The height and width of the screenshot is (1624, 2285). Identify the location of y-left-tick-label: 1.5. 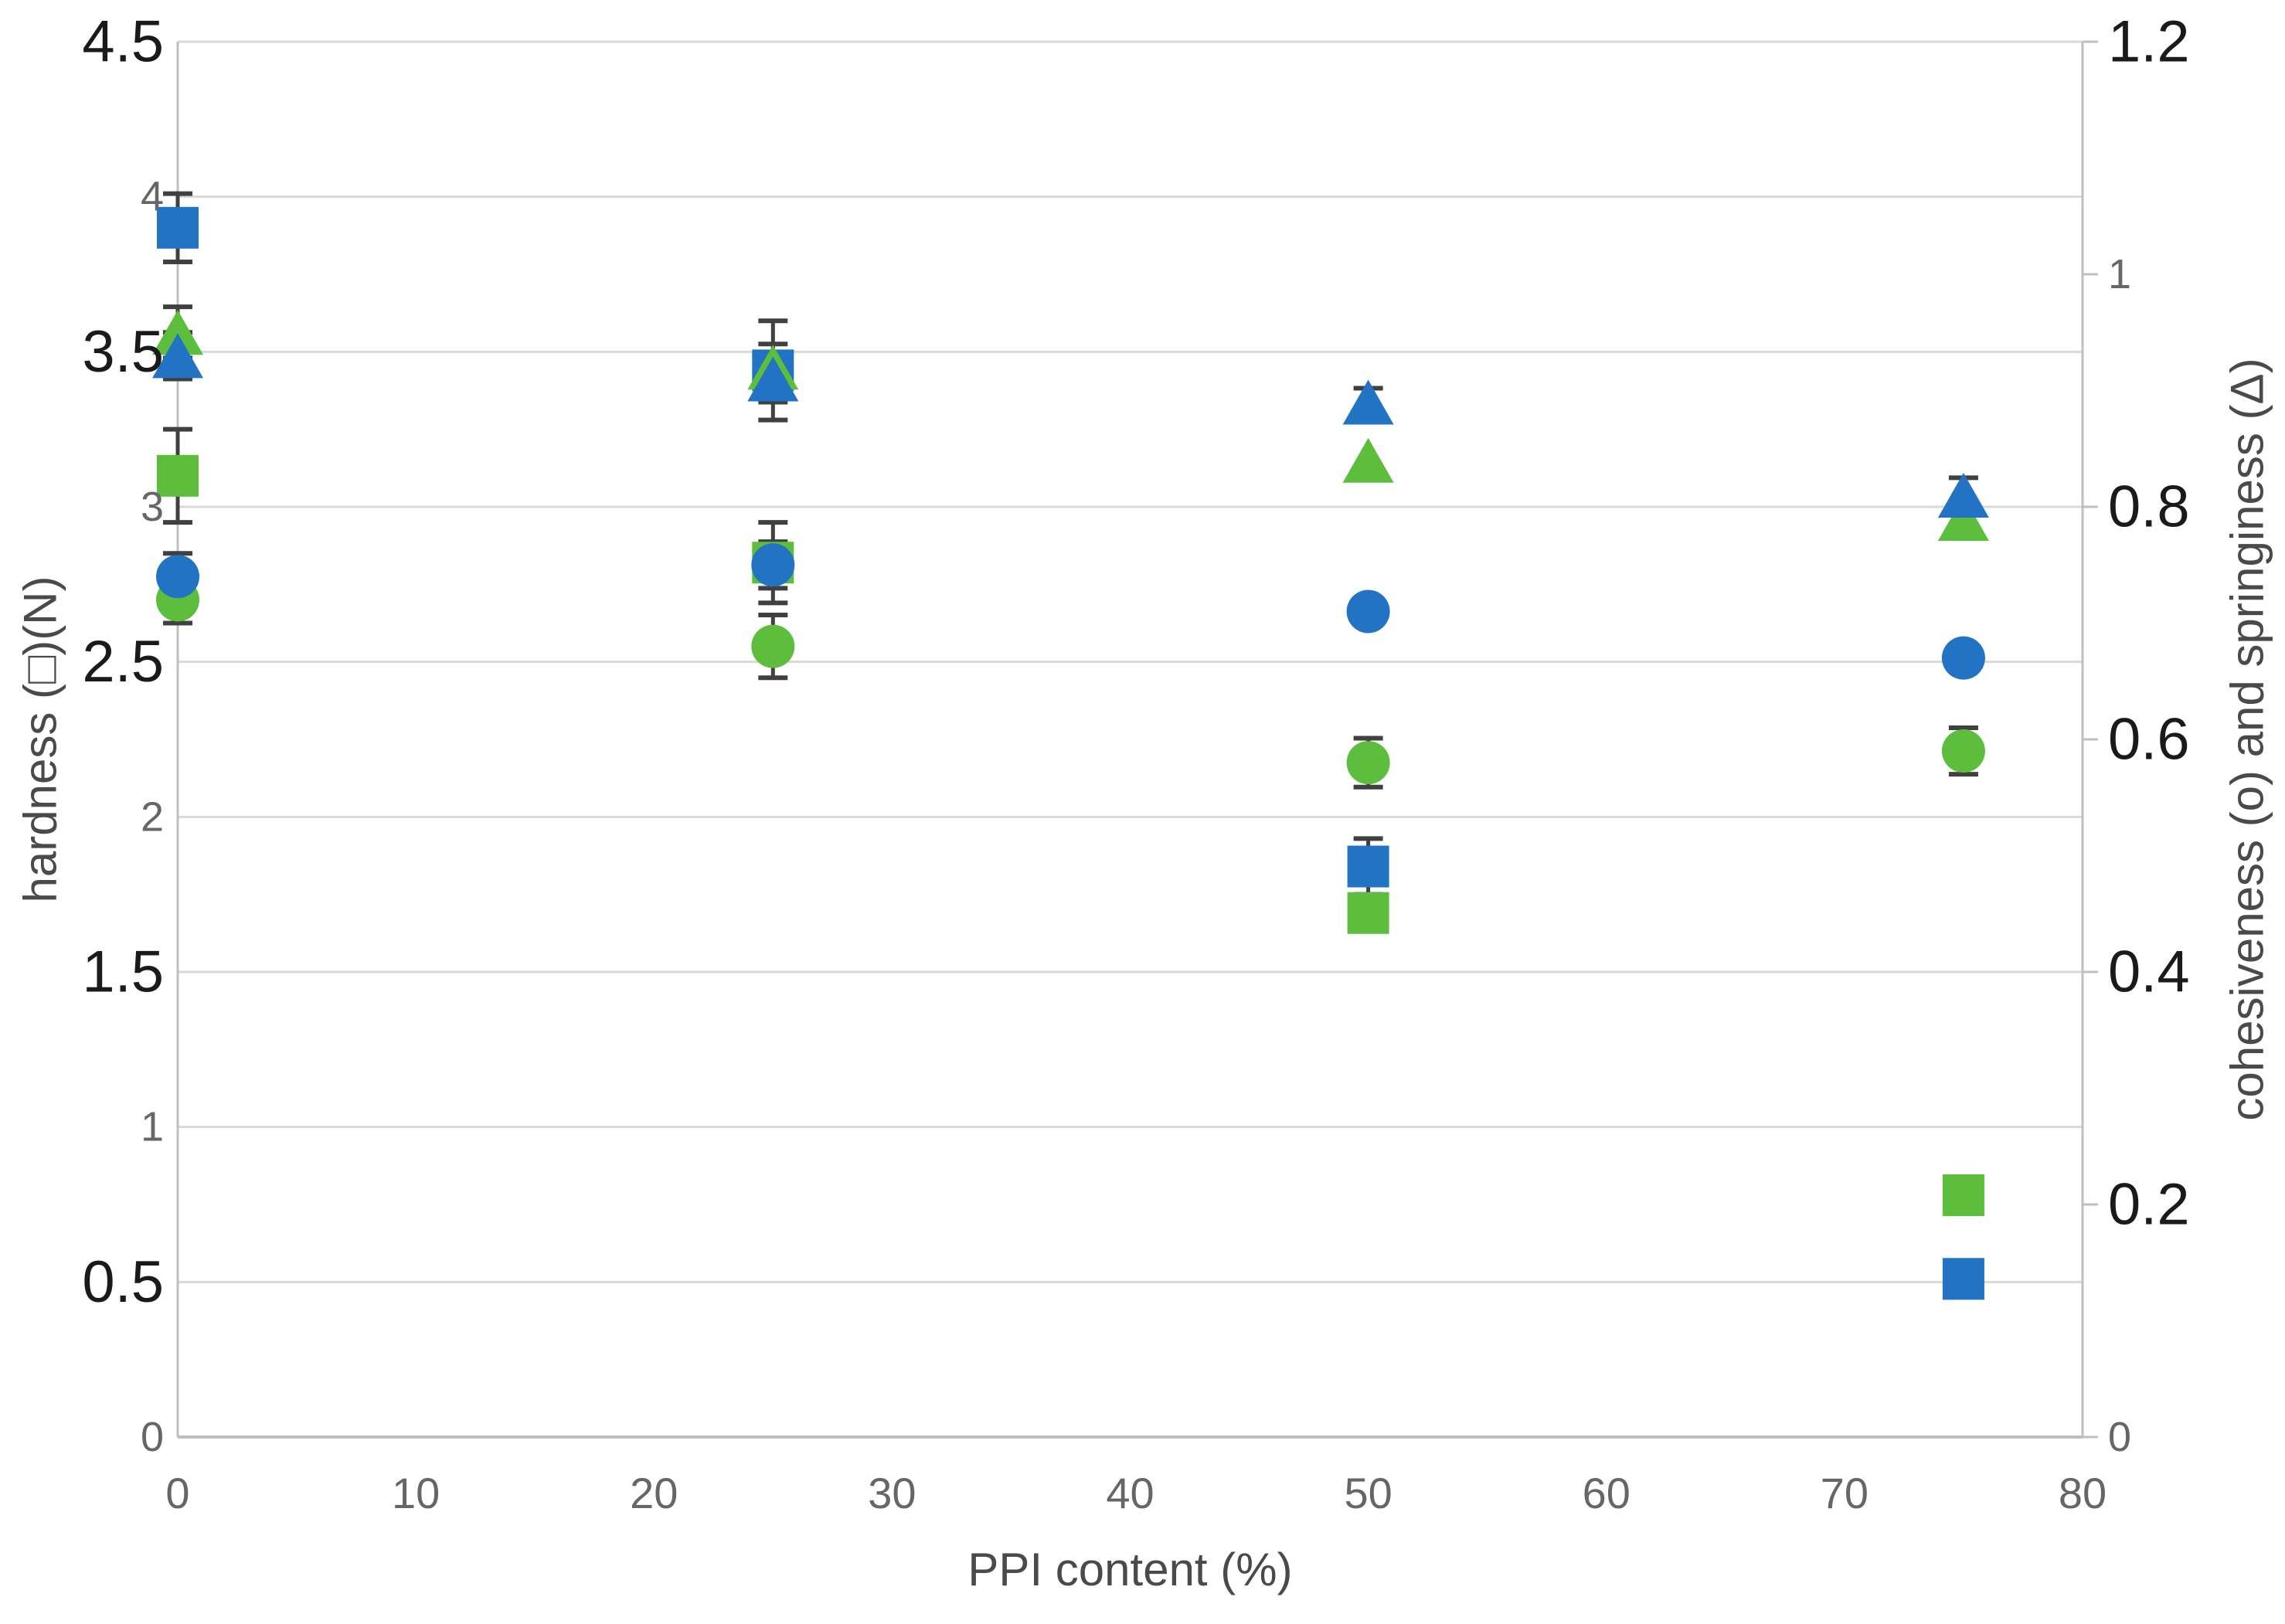
(123, 972).